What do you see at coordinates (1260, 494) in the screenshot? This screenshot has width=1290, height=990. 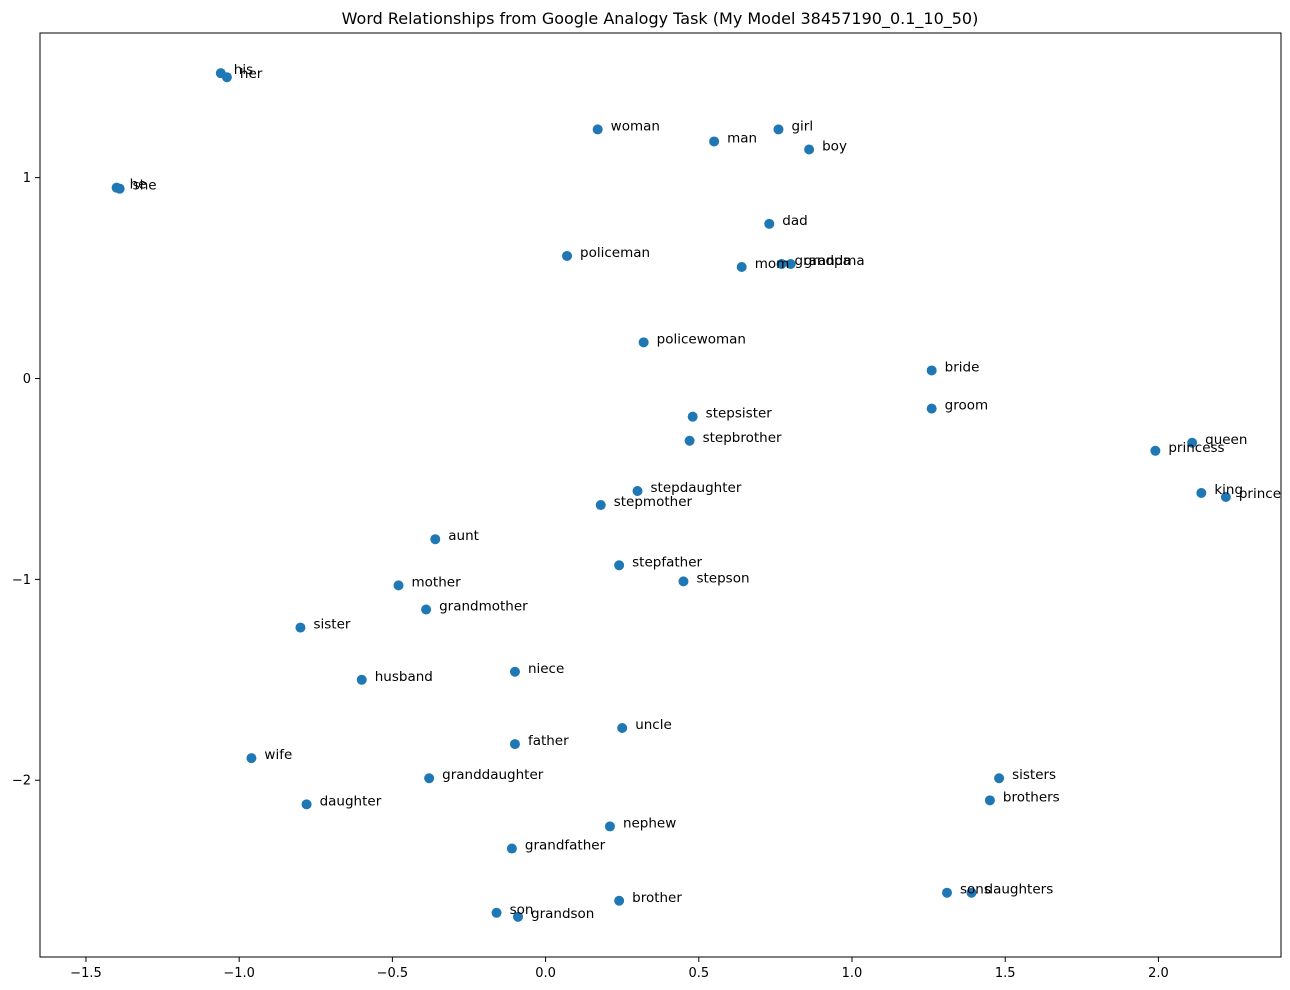 I see `data-point-label: prince` at bounding box center [1260, 494].